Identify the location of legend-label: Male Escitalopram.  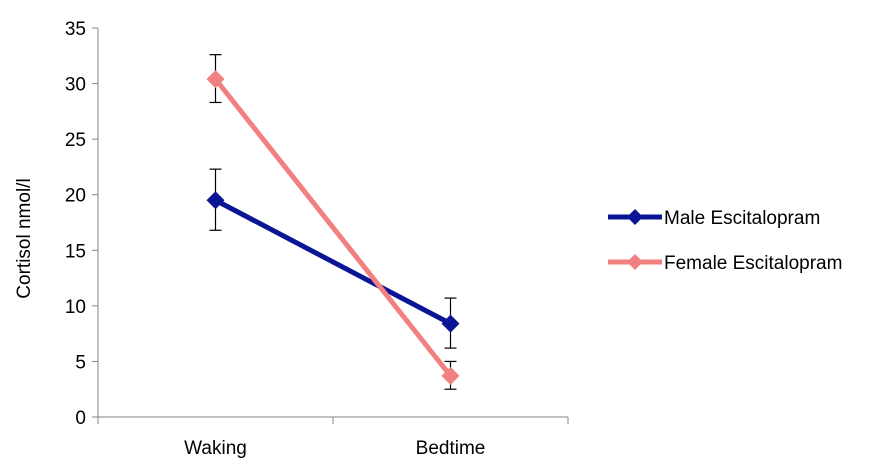
(742, 218).